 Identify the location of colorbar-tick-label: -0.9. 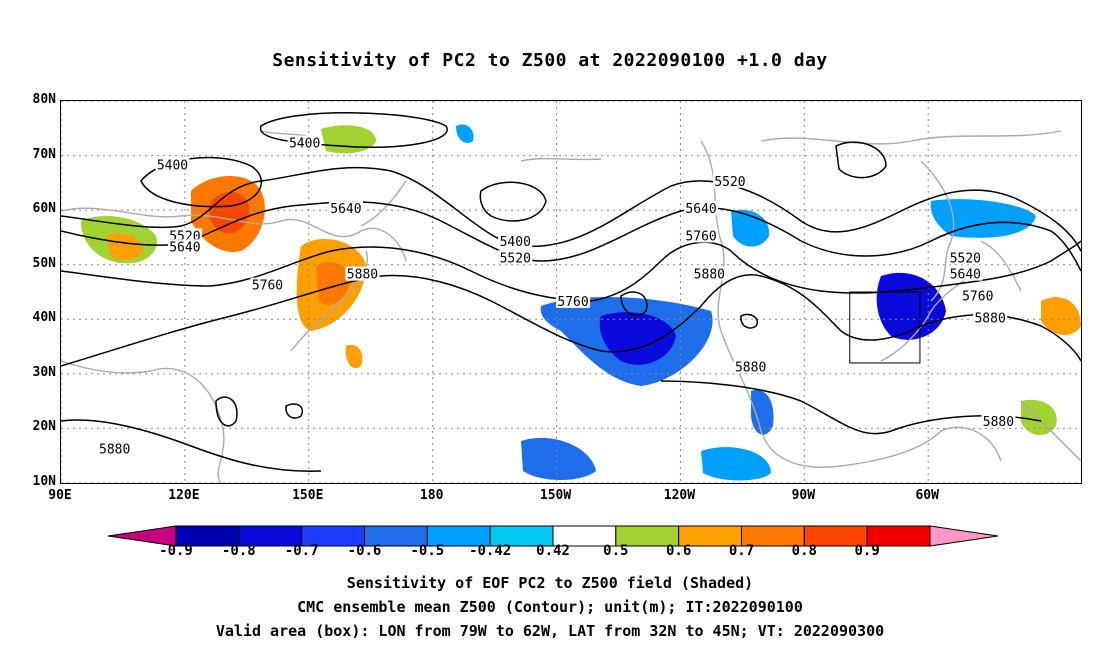
(176, 551).